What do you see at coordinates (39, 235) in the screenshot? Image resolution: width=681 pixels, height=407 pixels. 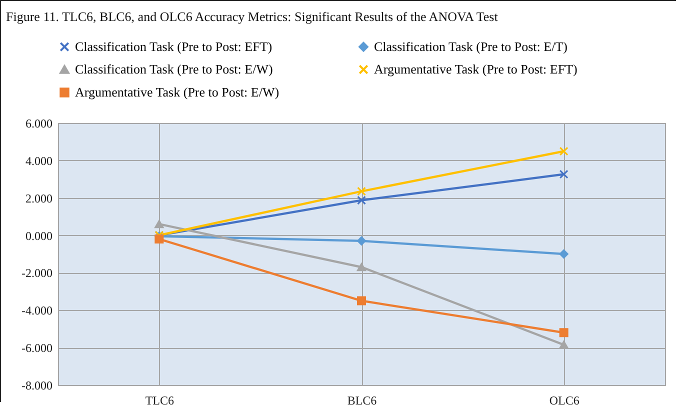 I see `y-tick-label: 0.000` at bounding box center [39, 235].